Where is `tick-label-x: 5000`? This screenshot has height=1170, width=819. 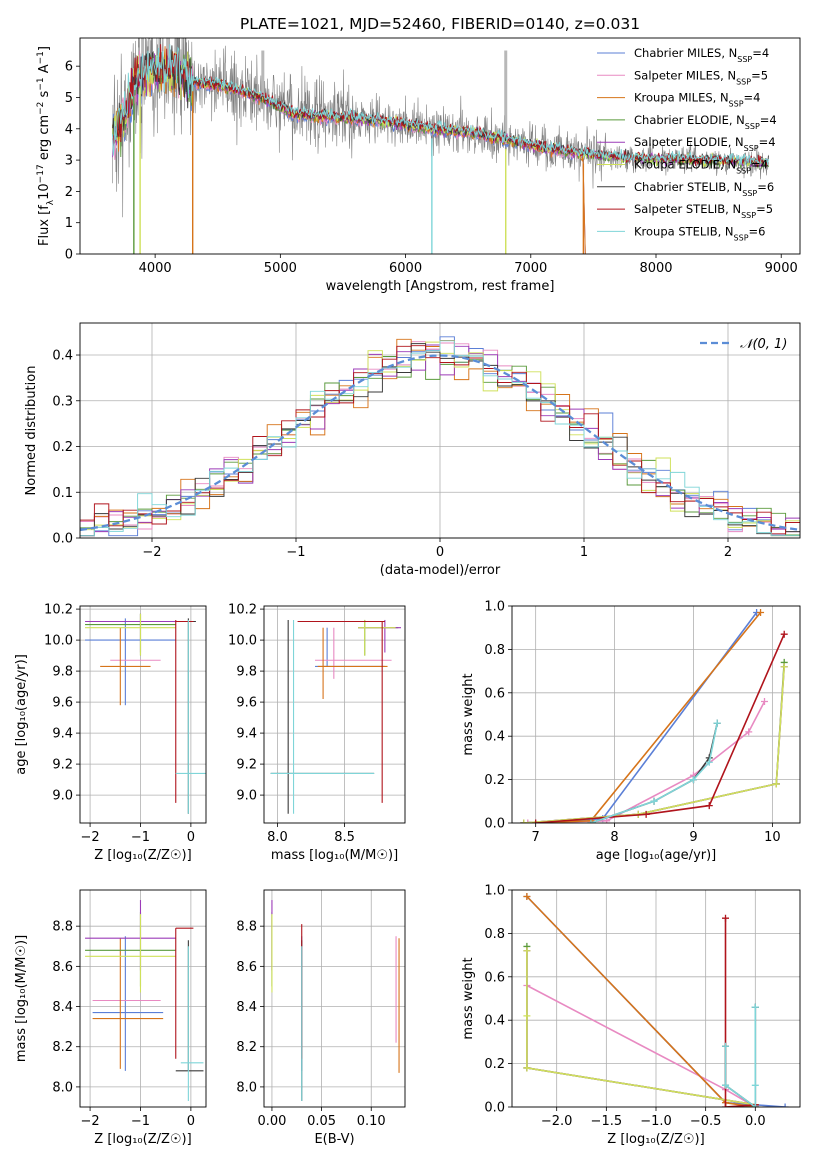 tick-label-x: 5000 is located at coordinates (280, 268).